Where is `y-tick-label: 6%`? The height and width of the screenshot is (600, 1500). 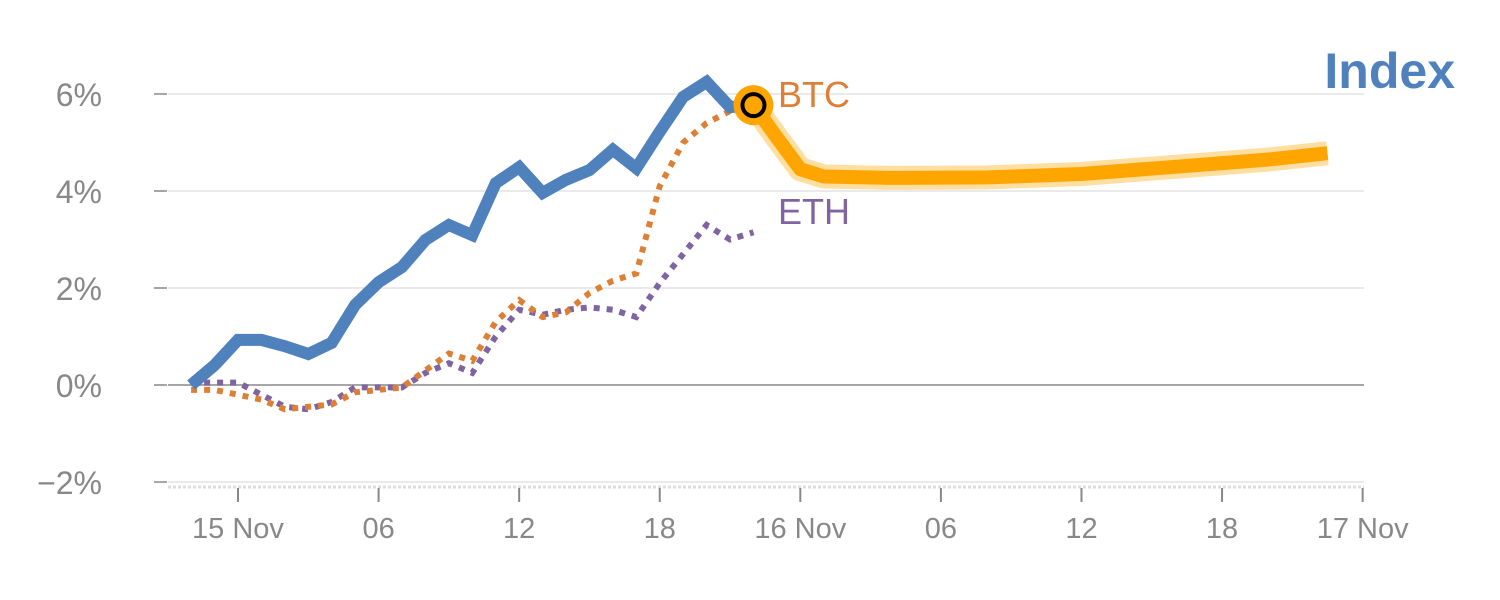
y-tick-label: 6% is located at coordinates (79, 95).